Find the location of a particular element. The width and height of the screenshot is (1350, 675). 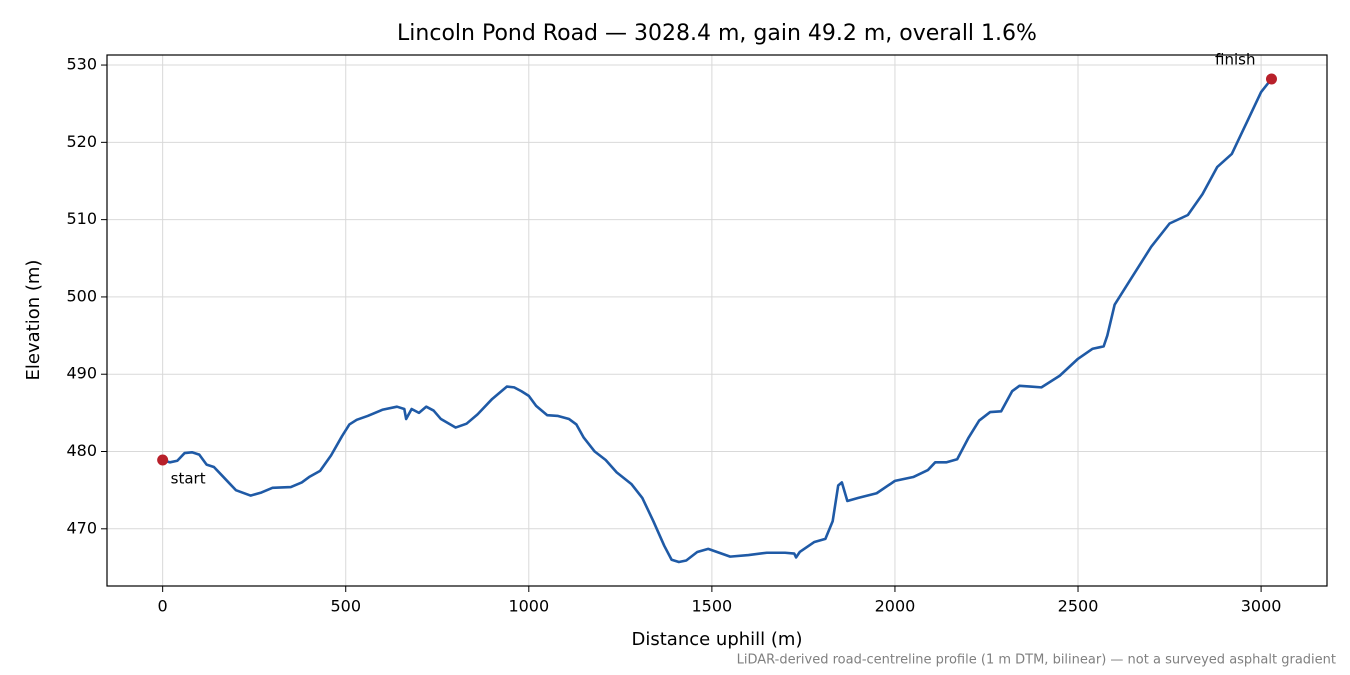

y-tick-label: 490 is located at coordinates (81, 373).